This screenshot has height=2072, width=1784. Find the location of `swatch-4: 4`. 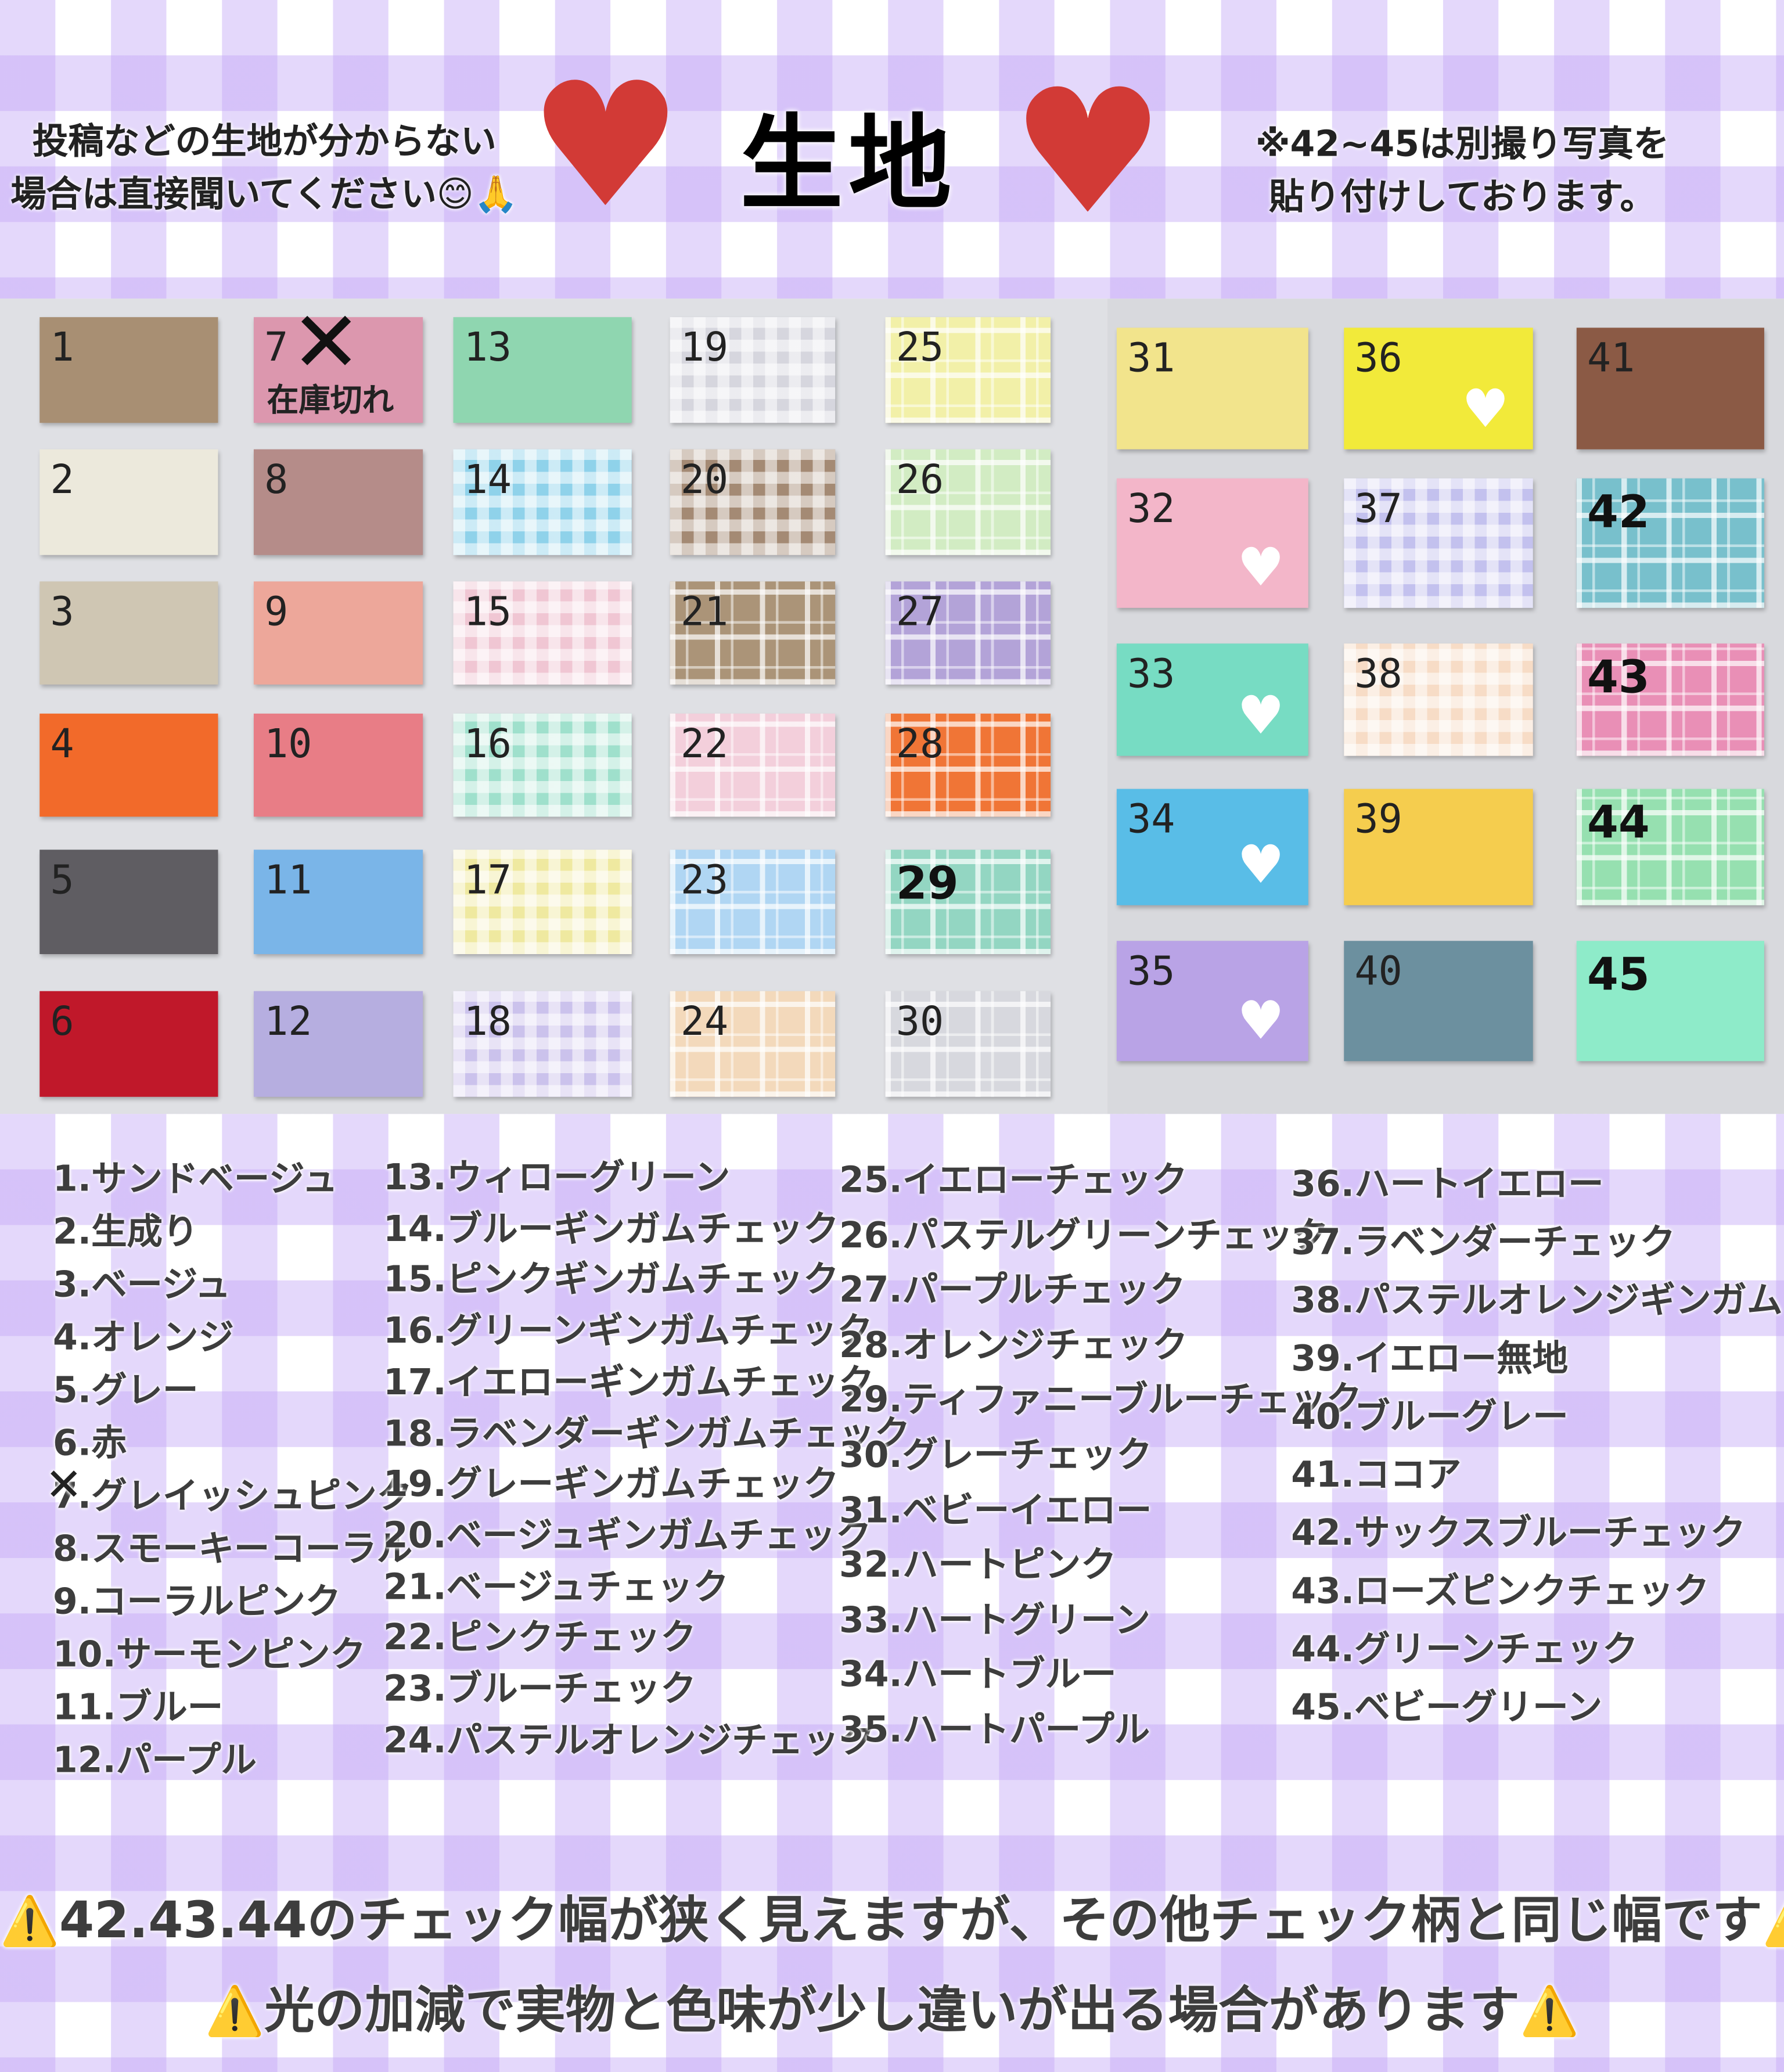

swatch-4: 4 is located at coordinates (128, 765).